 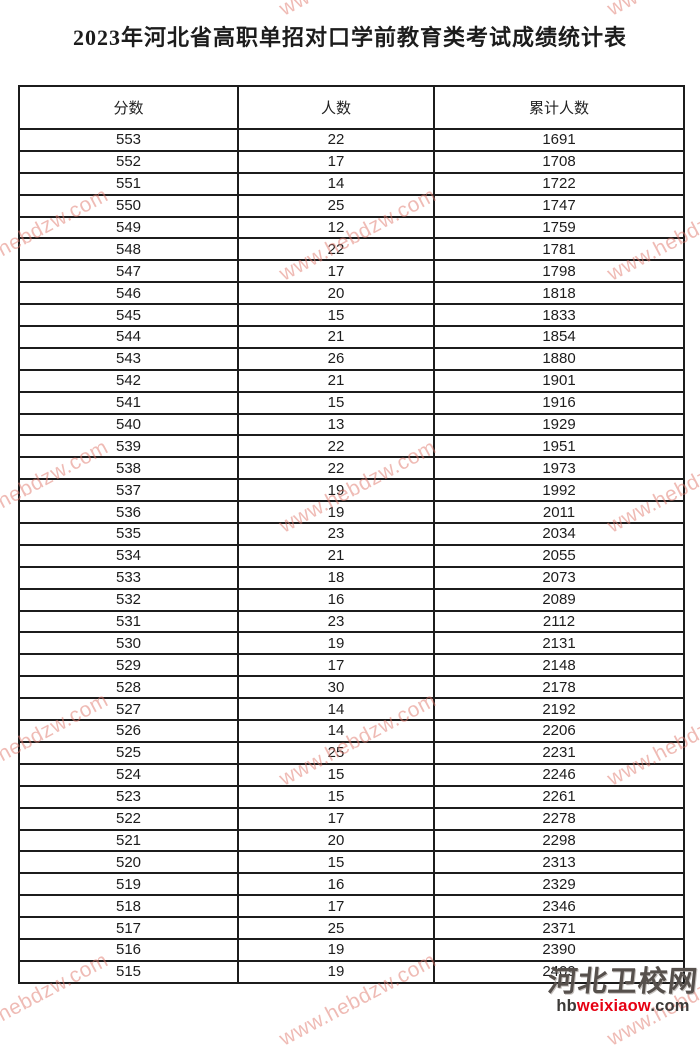 I want to click on table-row: 553 22 1691, so click(x=351, y=140).